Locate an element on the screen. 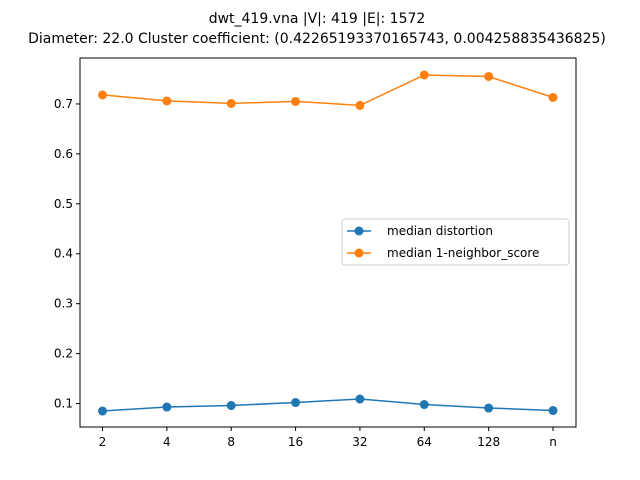 The width and height of the screenshot is (640, 480). x-tick-label: 128 is located at coordinates (488, 442).